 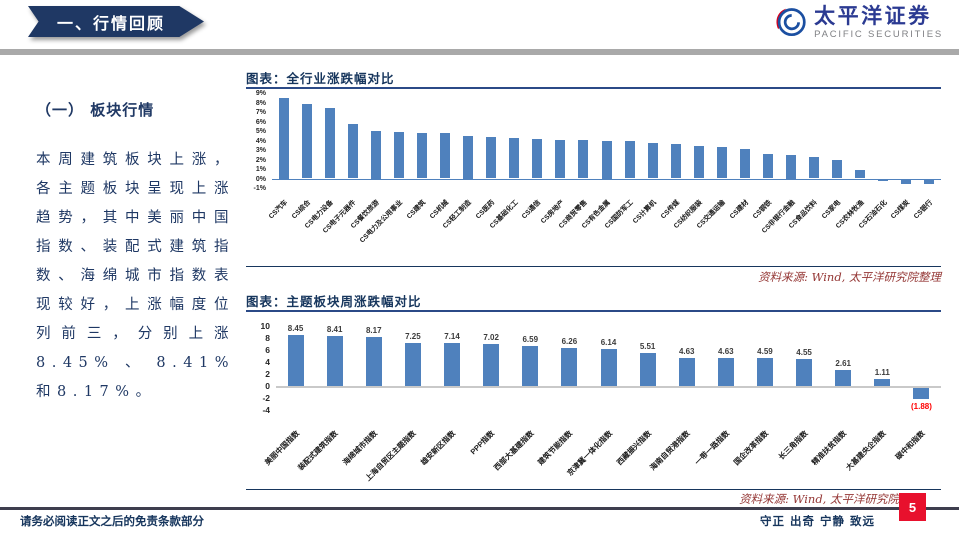 What do you see at coordinates (593, 266) in the screenshot?
I see `chart1-bottom-rule` at bounding box center [593, 266].